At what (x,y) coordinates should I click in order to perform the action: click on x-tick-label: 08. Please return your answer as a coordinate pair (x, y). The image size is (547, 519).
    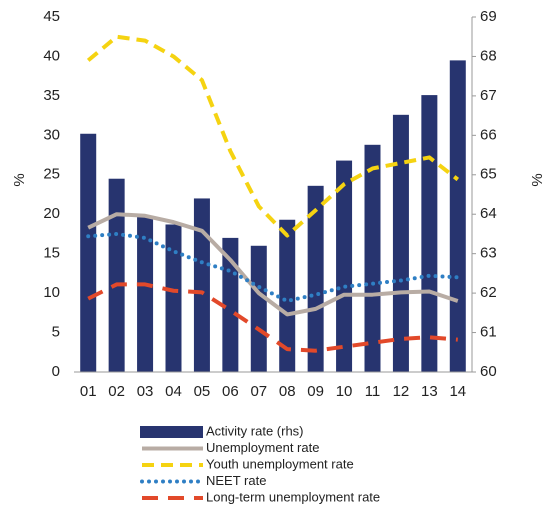
    Looking at the image, I should click on (287, 391).